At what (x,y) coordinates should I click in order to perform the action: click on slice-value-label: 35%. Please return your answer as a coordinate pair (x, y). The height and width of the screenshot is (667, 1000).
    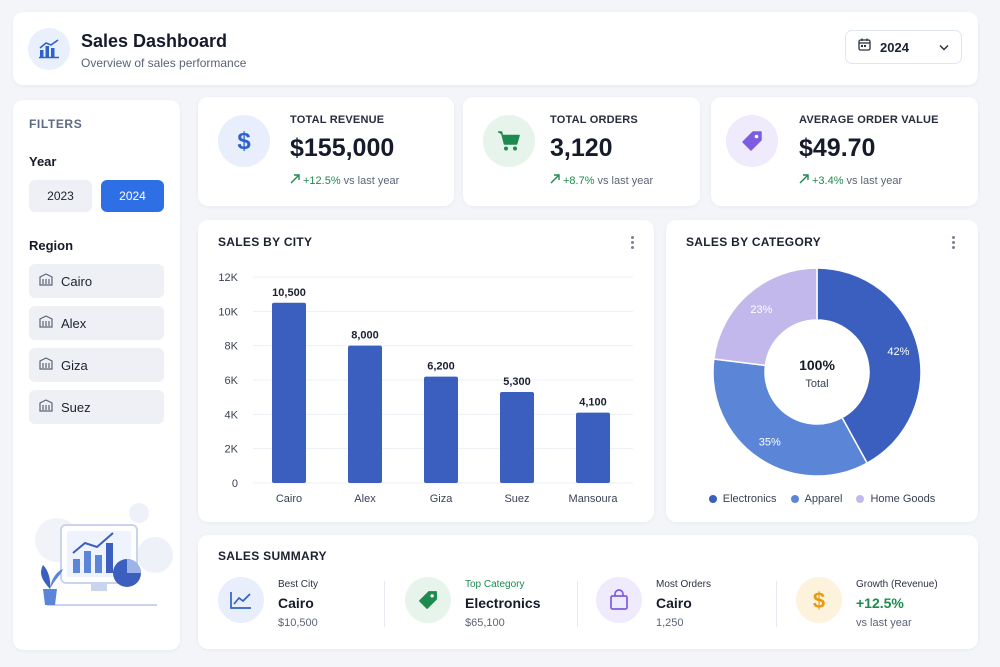
    Looking at the image, I should click on (770, 442).